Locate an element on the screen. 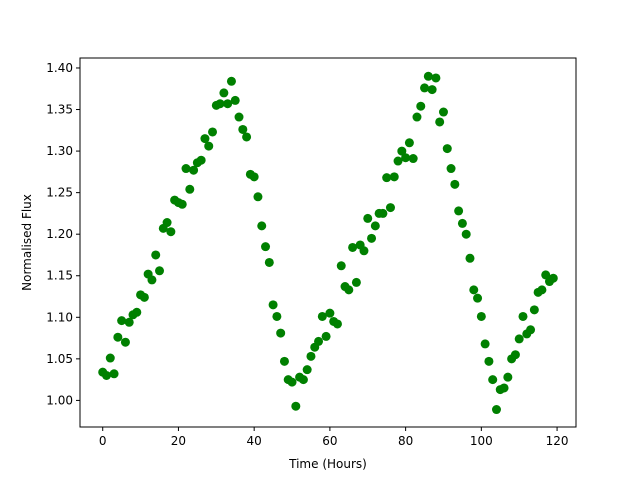 Image resolution: width=640 pixels, height=480 pixels. x-axis-ticks: 0 20 40 60 80 100 120 is located at coordinates (334, 437).